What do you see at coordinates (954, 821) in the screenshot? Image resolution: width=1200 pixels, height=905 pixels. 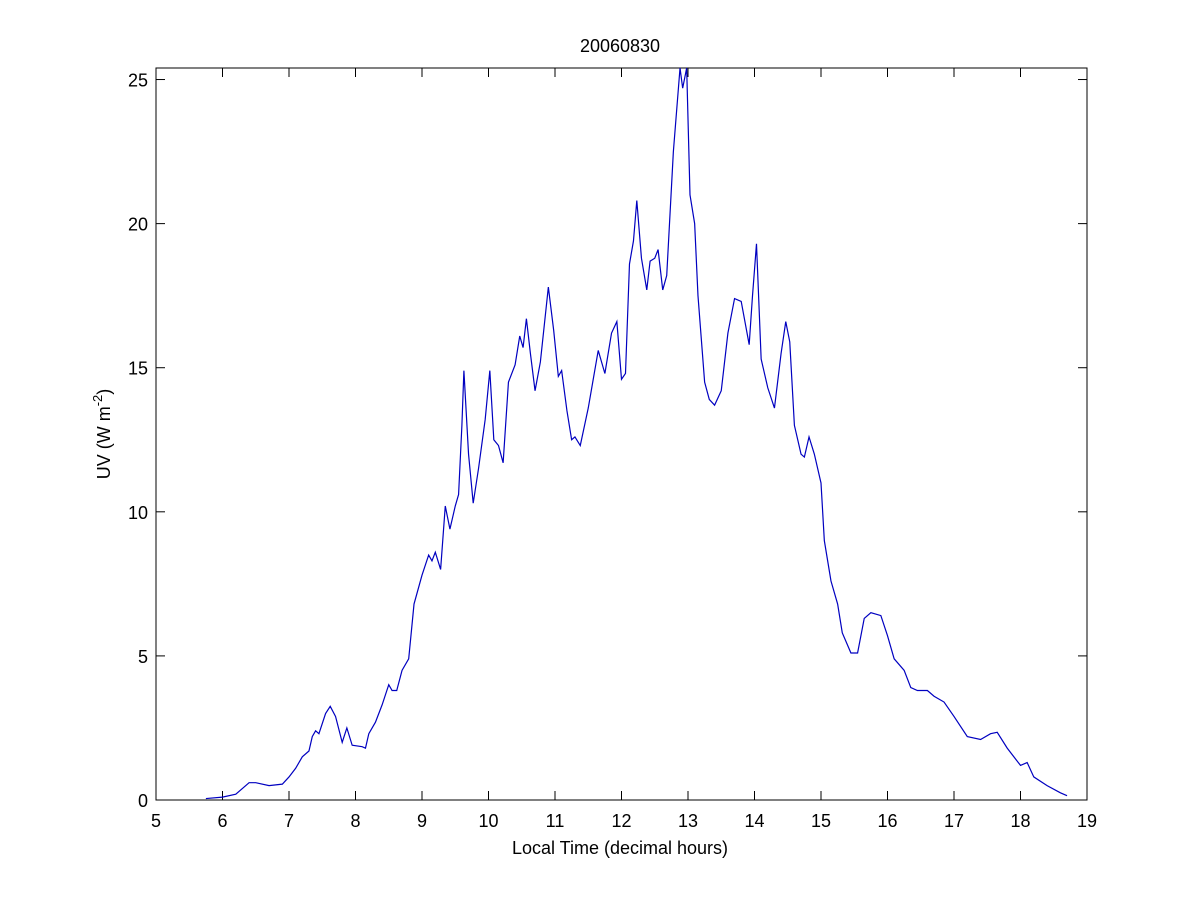 I see `x-tick-label: 17` at bounding box center [954, 821].